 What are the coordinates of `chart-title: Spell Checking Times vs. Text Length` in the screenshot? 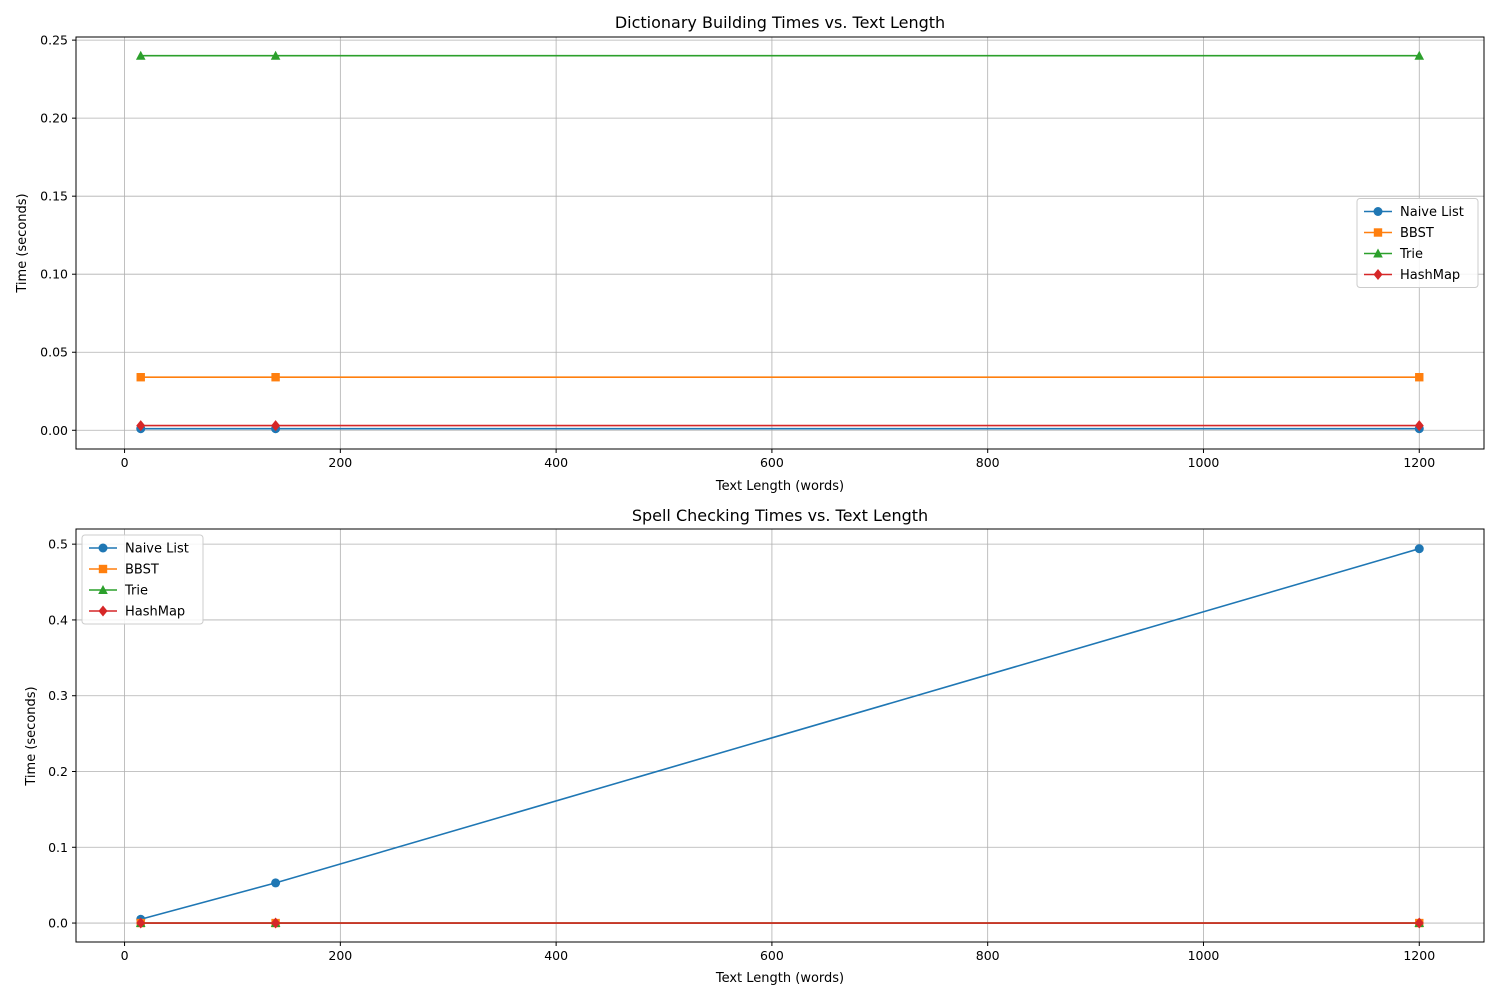 It's located at (780, 515).